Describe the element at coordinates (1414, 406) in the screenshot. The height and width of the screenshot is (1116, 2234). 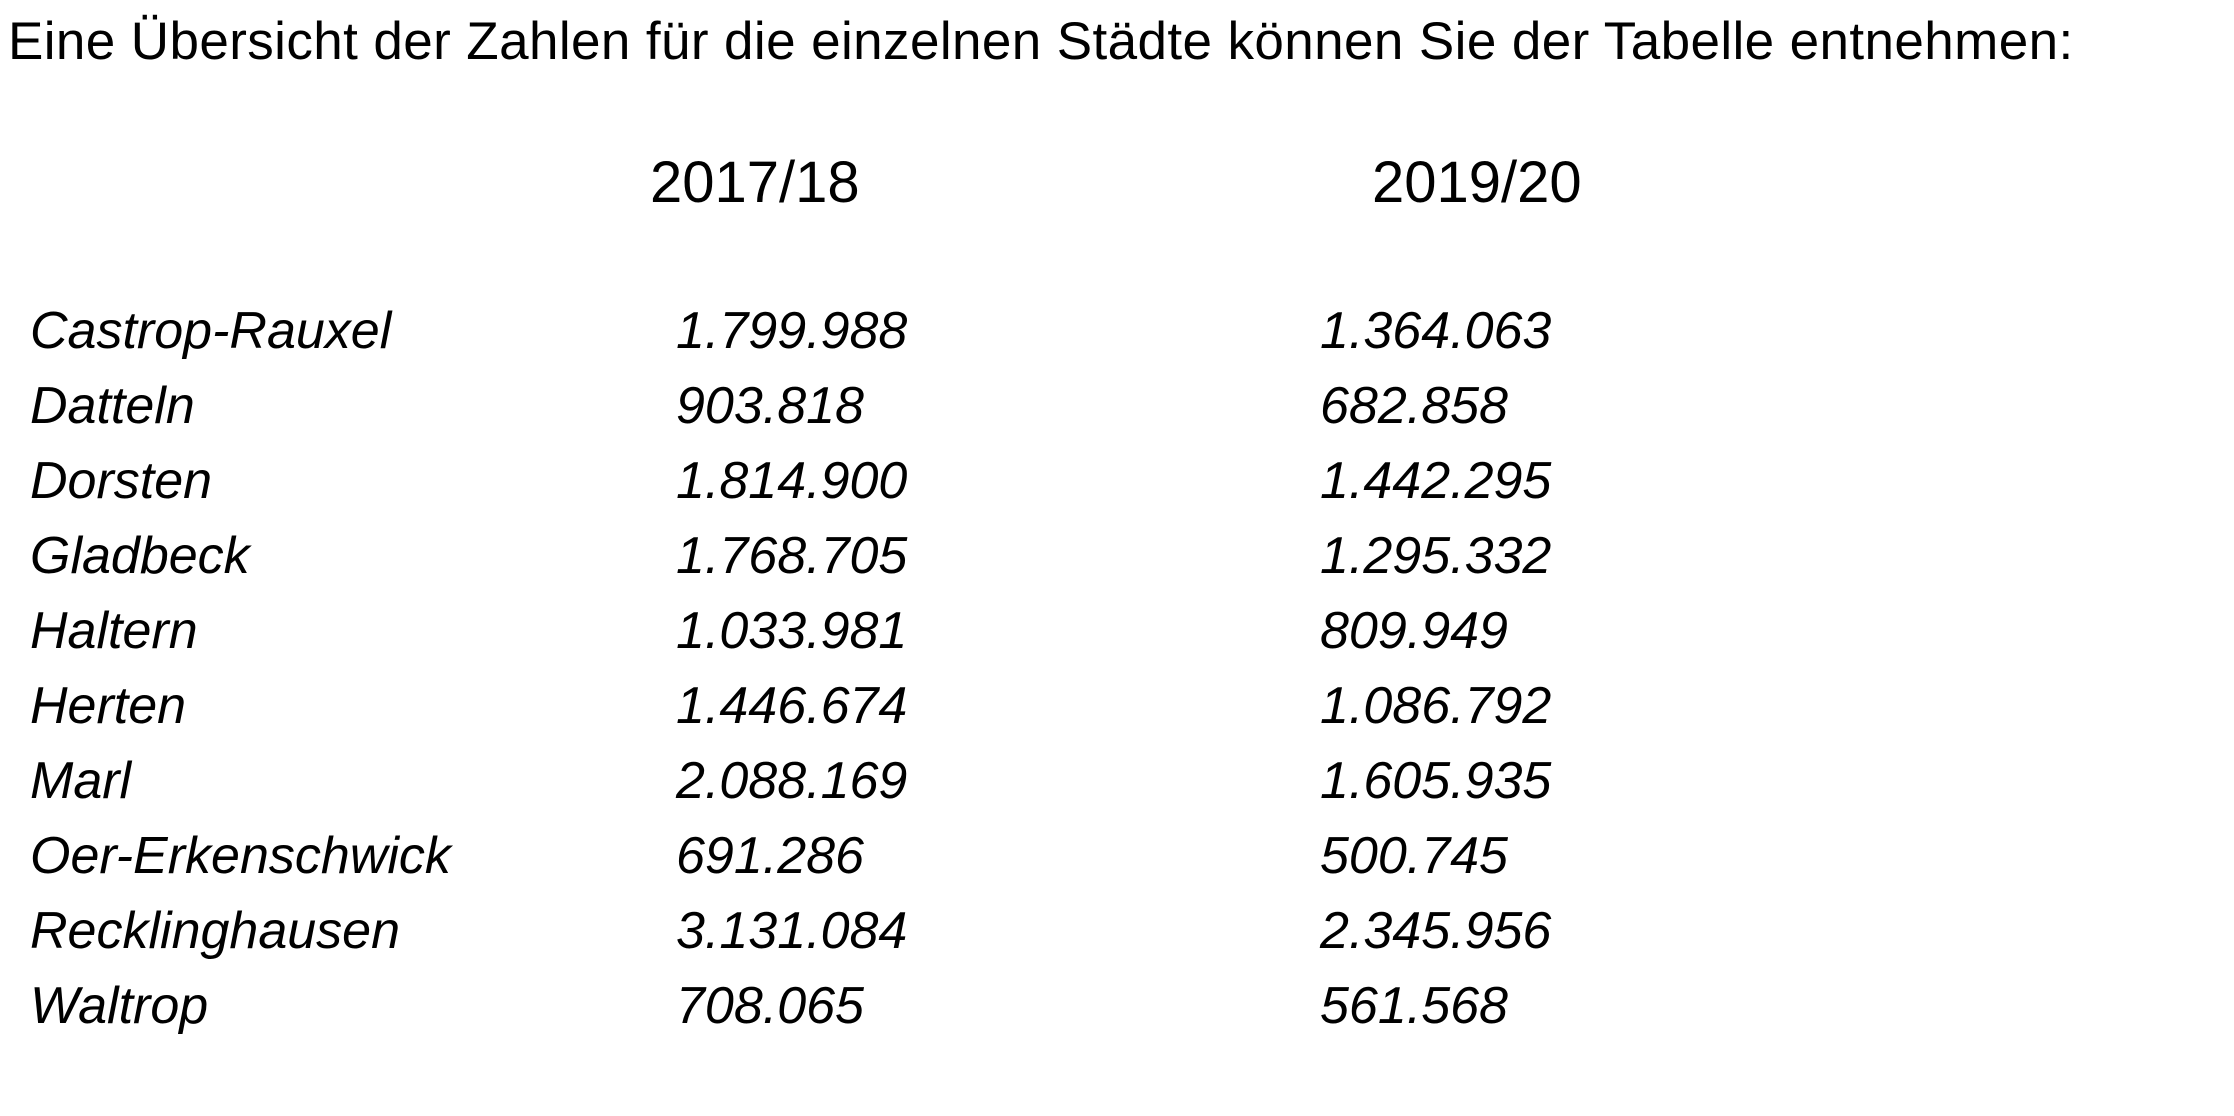
I see `value-2019-20: 682.858` at that location.